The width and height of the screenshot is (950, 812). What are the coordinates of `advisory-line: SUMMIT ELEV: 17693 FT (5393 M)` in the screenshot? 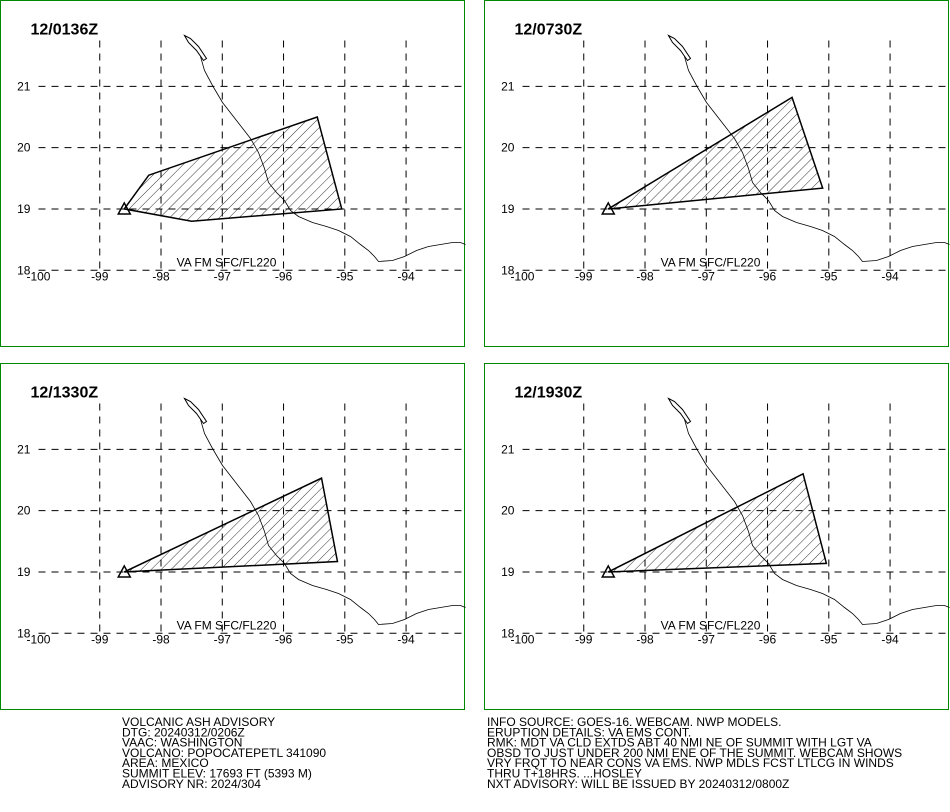 It's located at (217, 774).